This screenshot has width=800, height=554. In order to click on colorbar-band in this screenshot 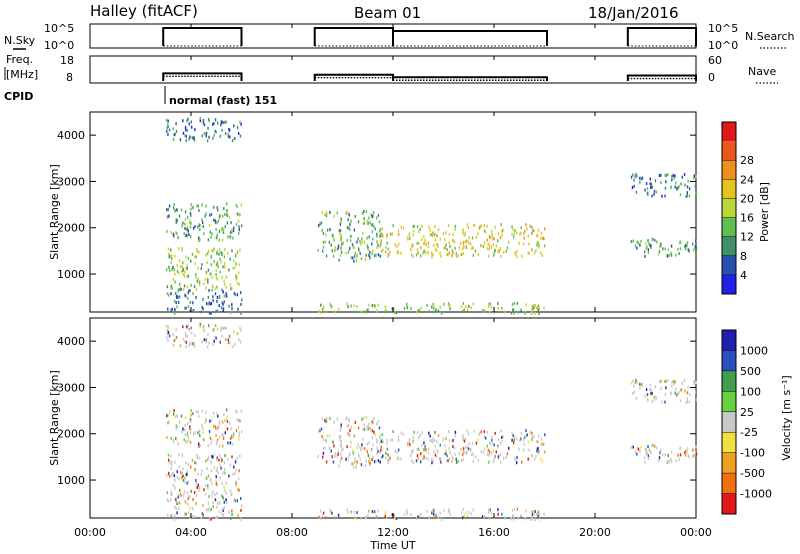, I will do `click(729, 170)`.